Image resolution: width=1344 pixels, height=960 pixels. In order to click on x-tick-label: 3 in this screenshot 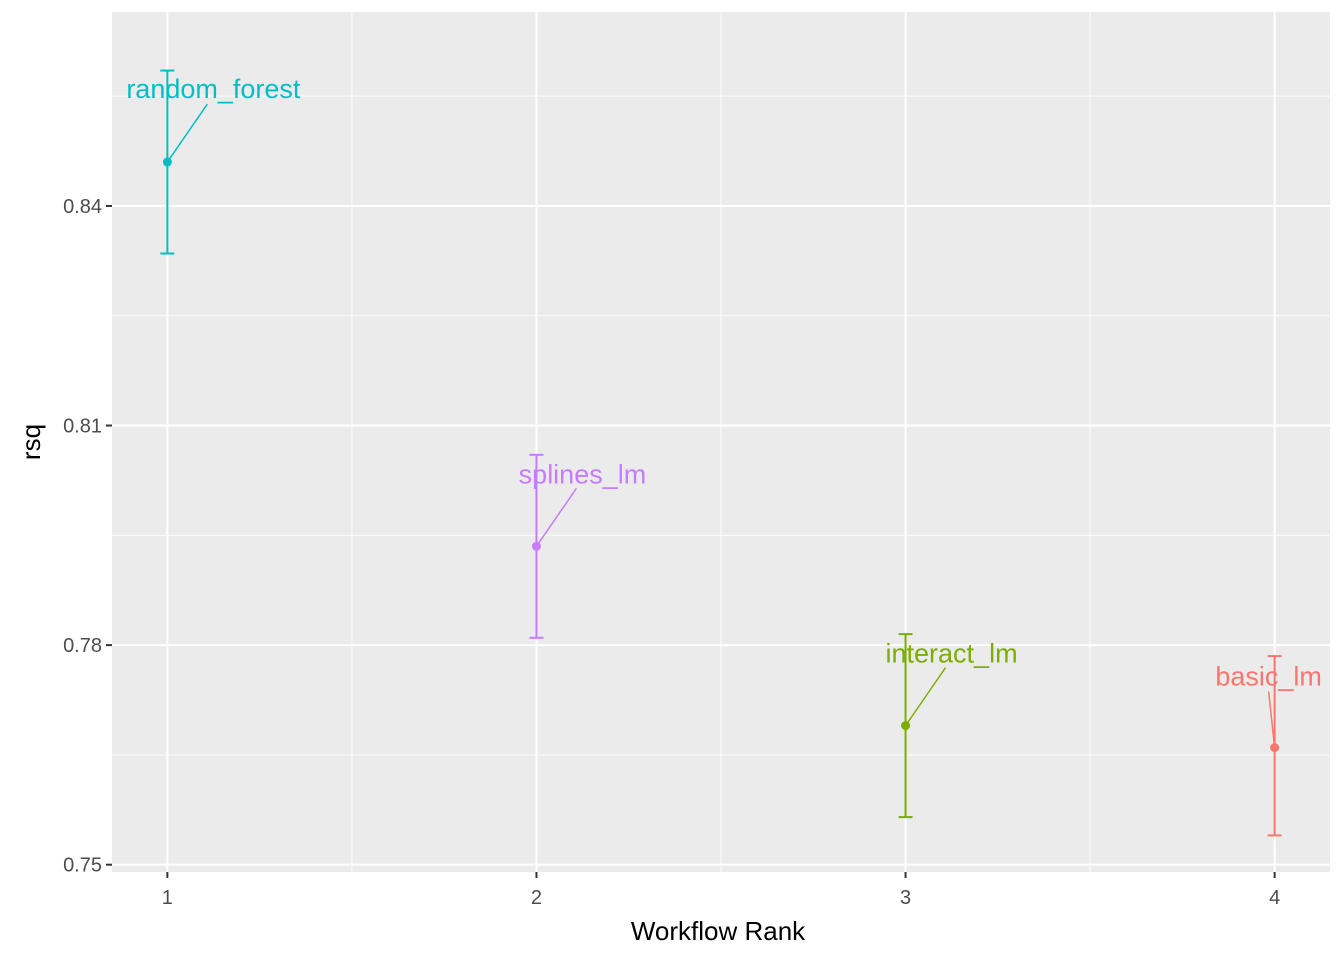, I will do `click(905, 898)`.